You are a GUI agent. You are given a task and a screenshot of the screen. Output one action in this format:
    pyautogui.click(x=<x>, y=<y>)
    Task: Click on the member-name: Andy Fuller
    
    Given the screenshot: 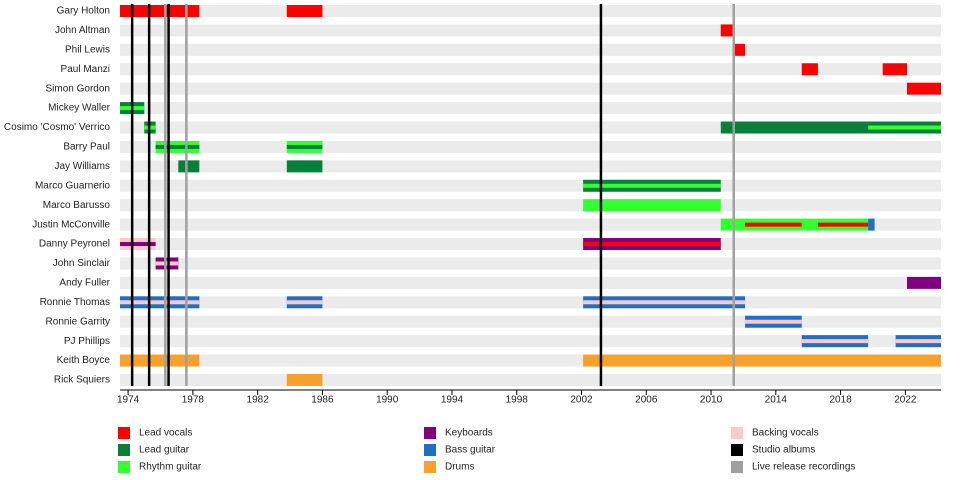 What is the action you would take?
    pyautogui.click(x=84, y=283)
    